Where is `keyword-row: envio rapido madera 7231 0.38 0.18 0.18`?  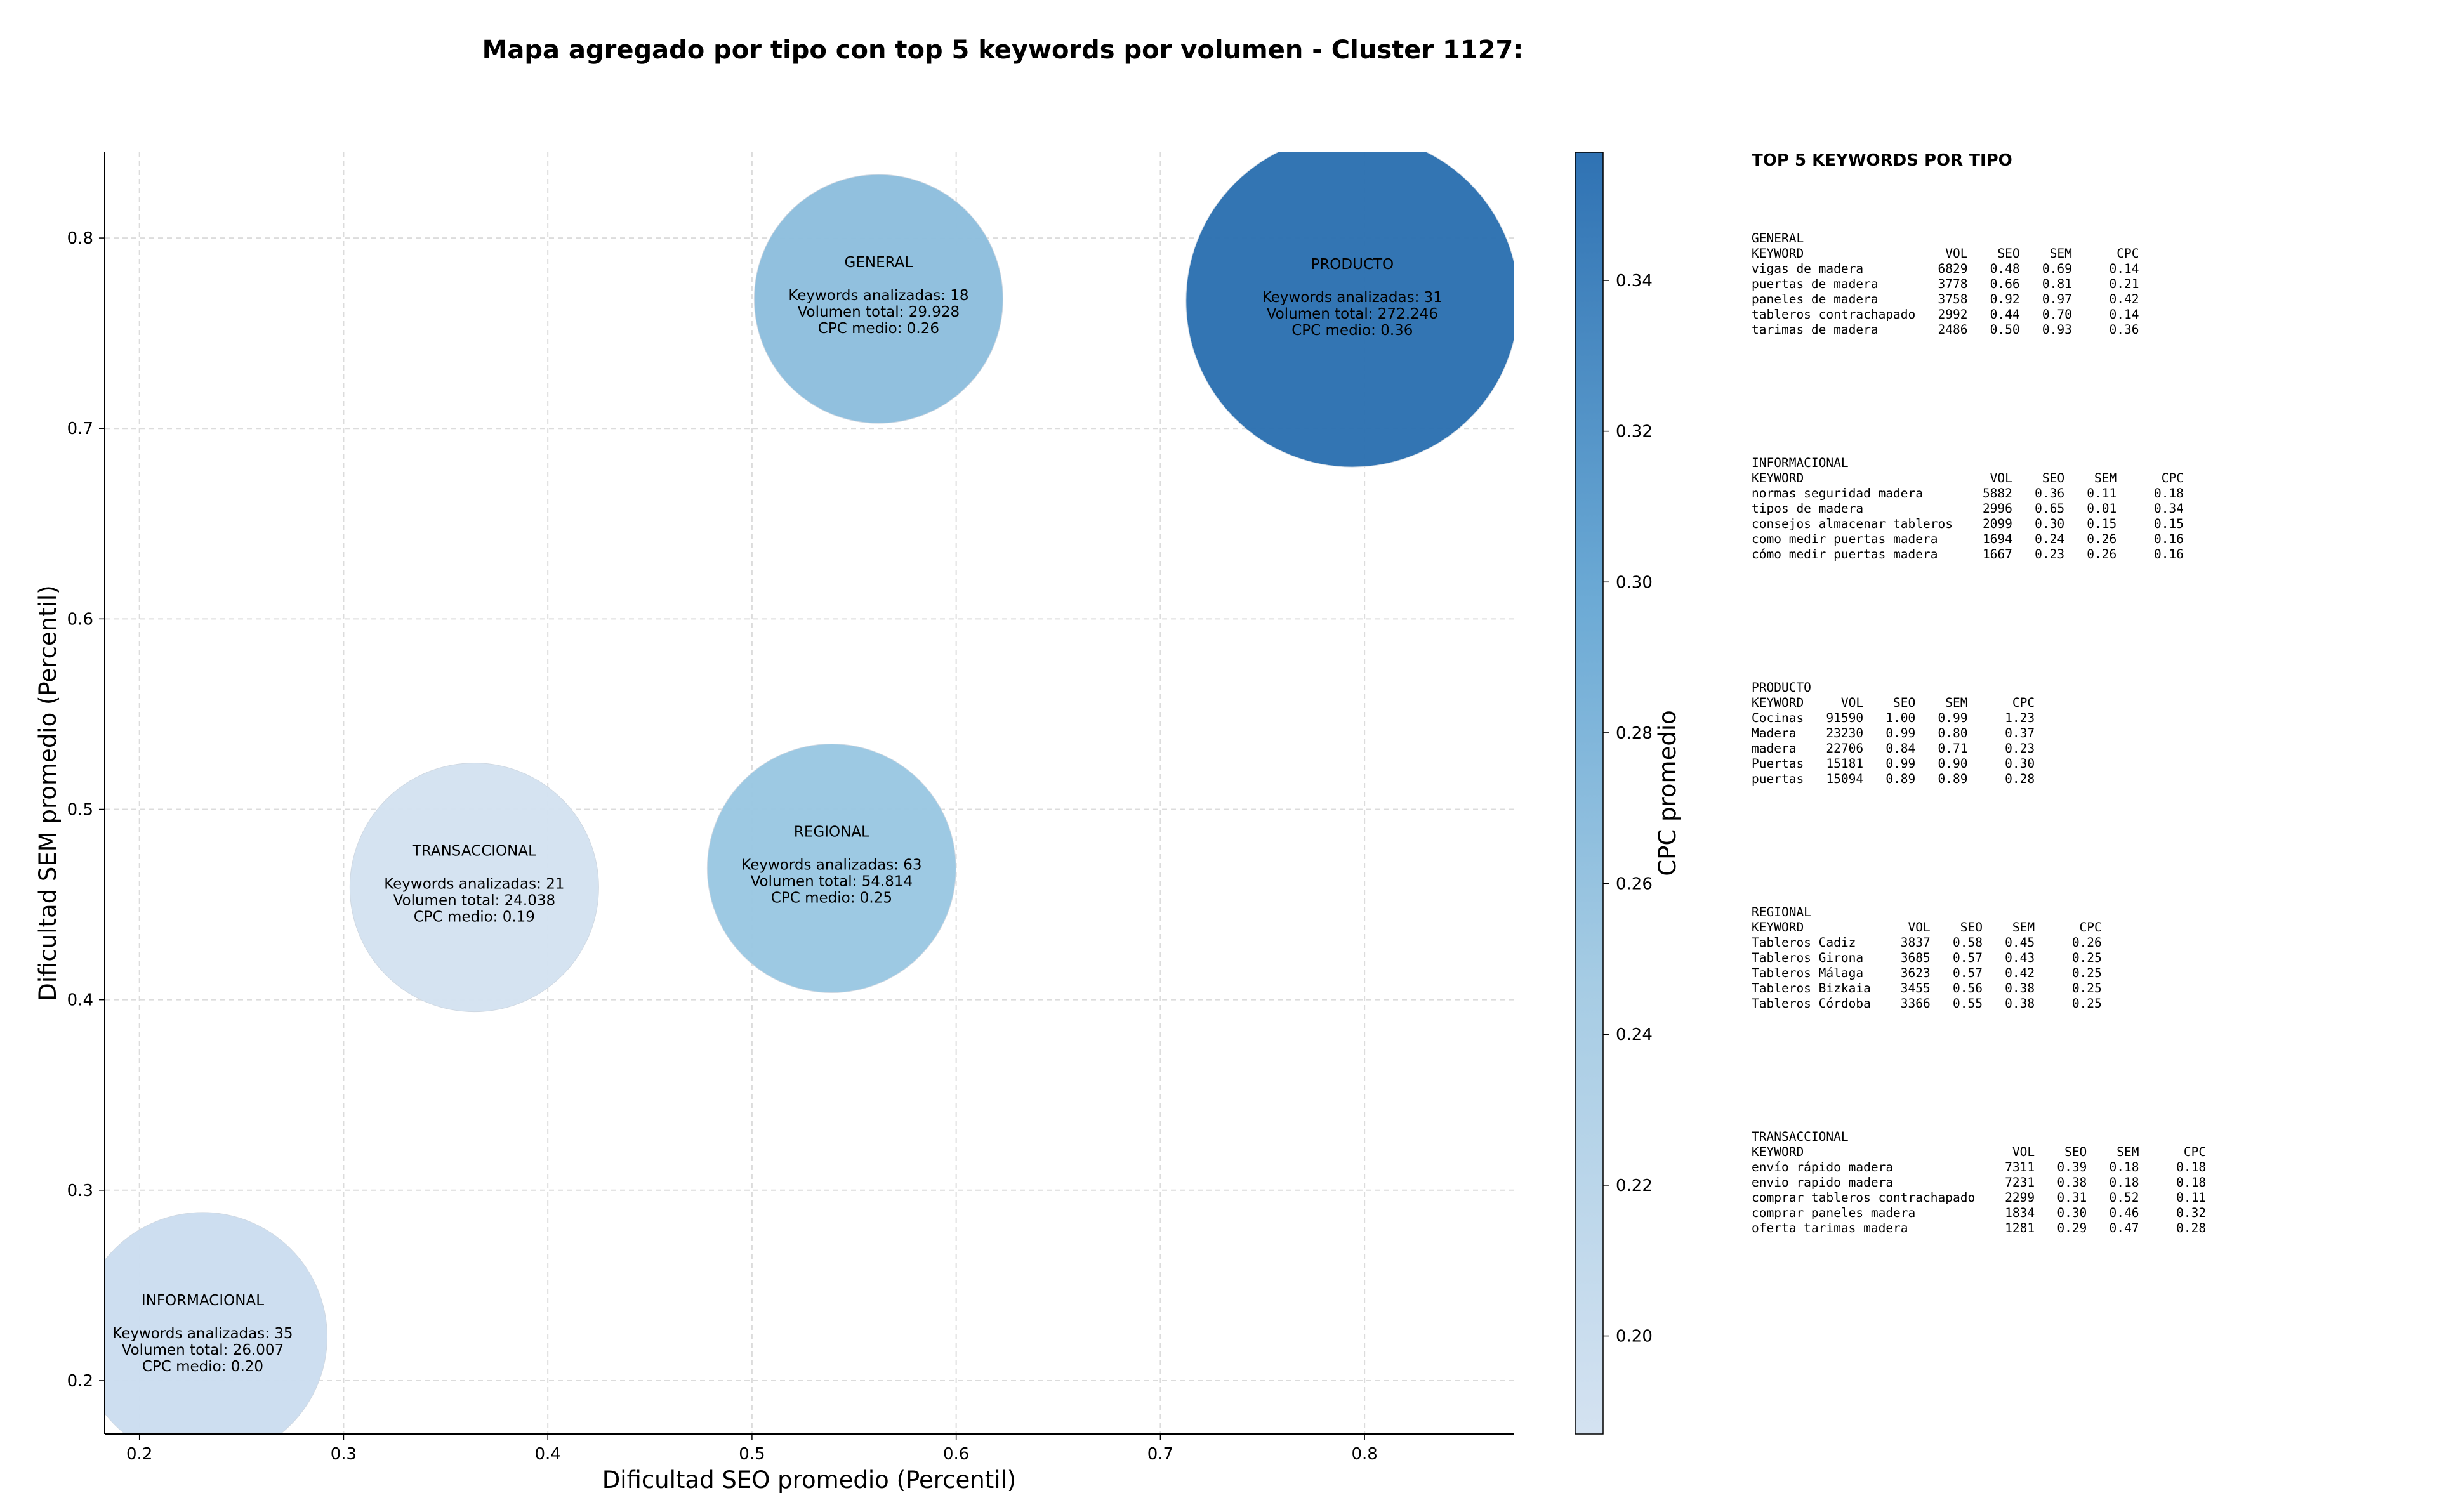
keyword-row: envio rapido madera 7231 0.38 0.18 0.18 is located at coordinates (1979, 1183).